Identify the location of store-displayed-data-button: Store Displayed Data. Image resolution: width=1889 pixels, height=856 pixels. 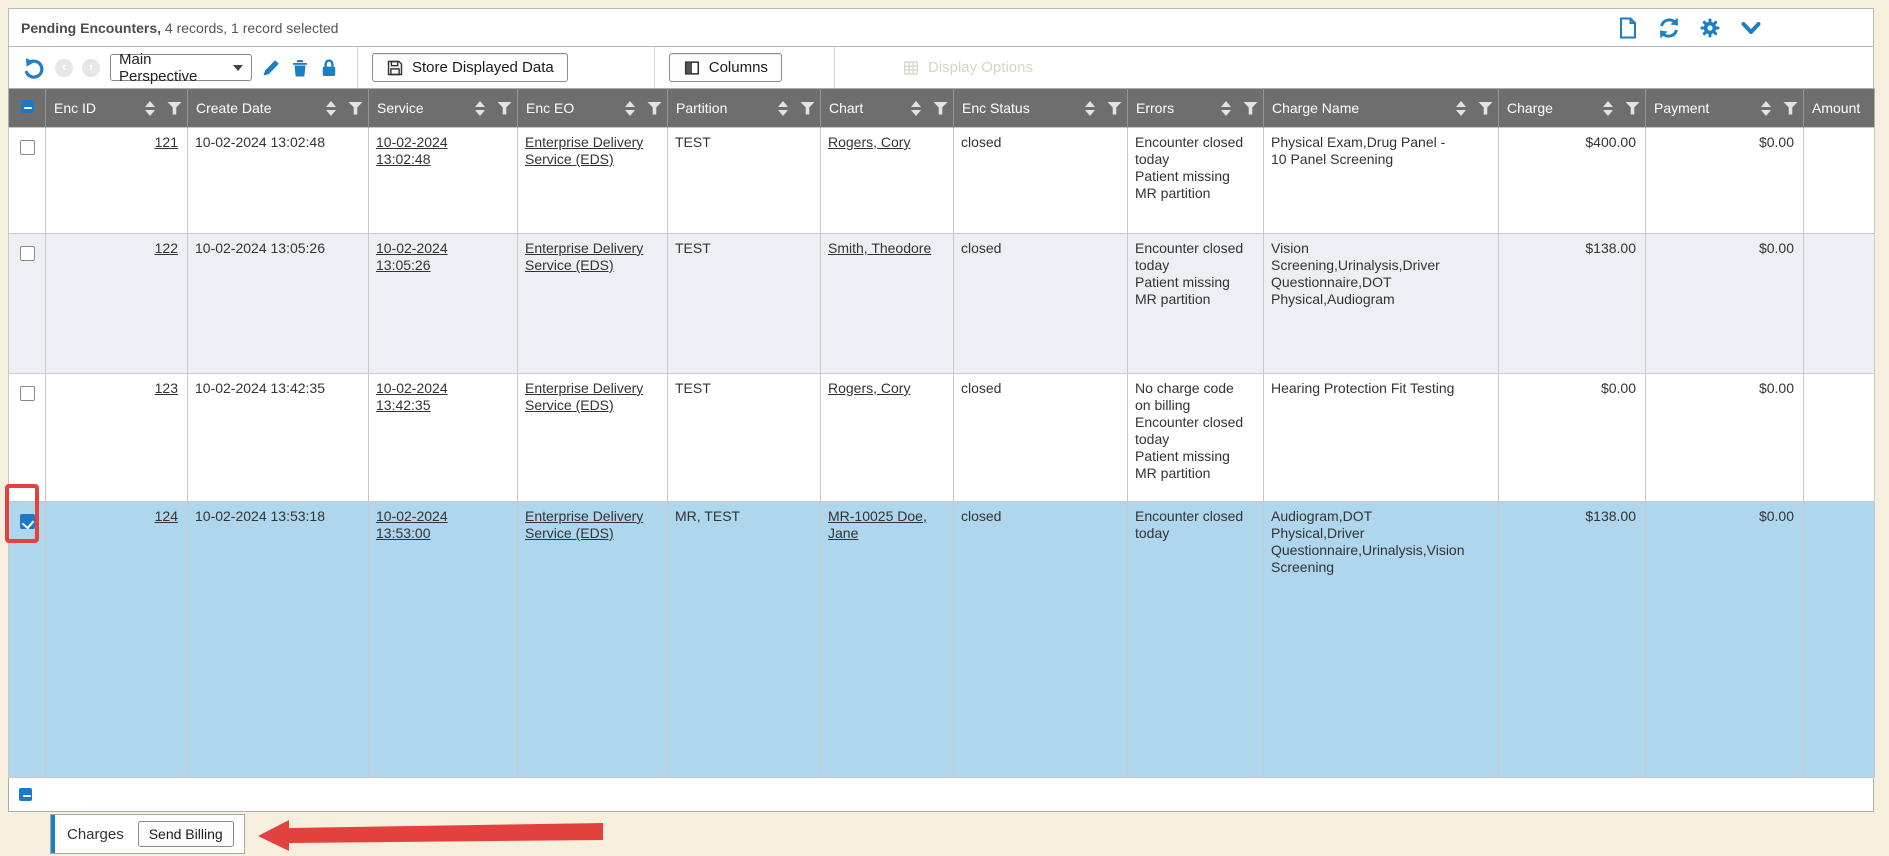
(470, 67).